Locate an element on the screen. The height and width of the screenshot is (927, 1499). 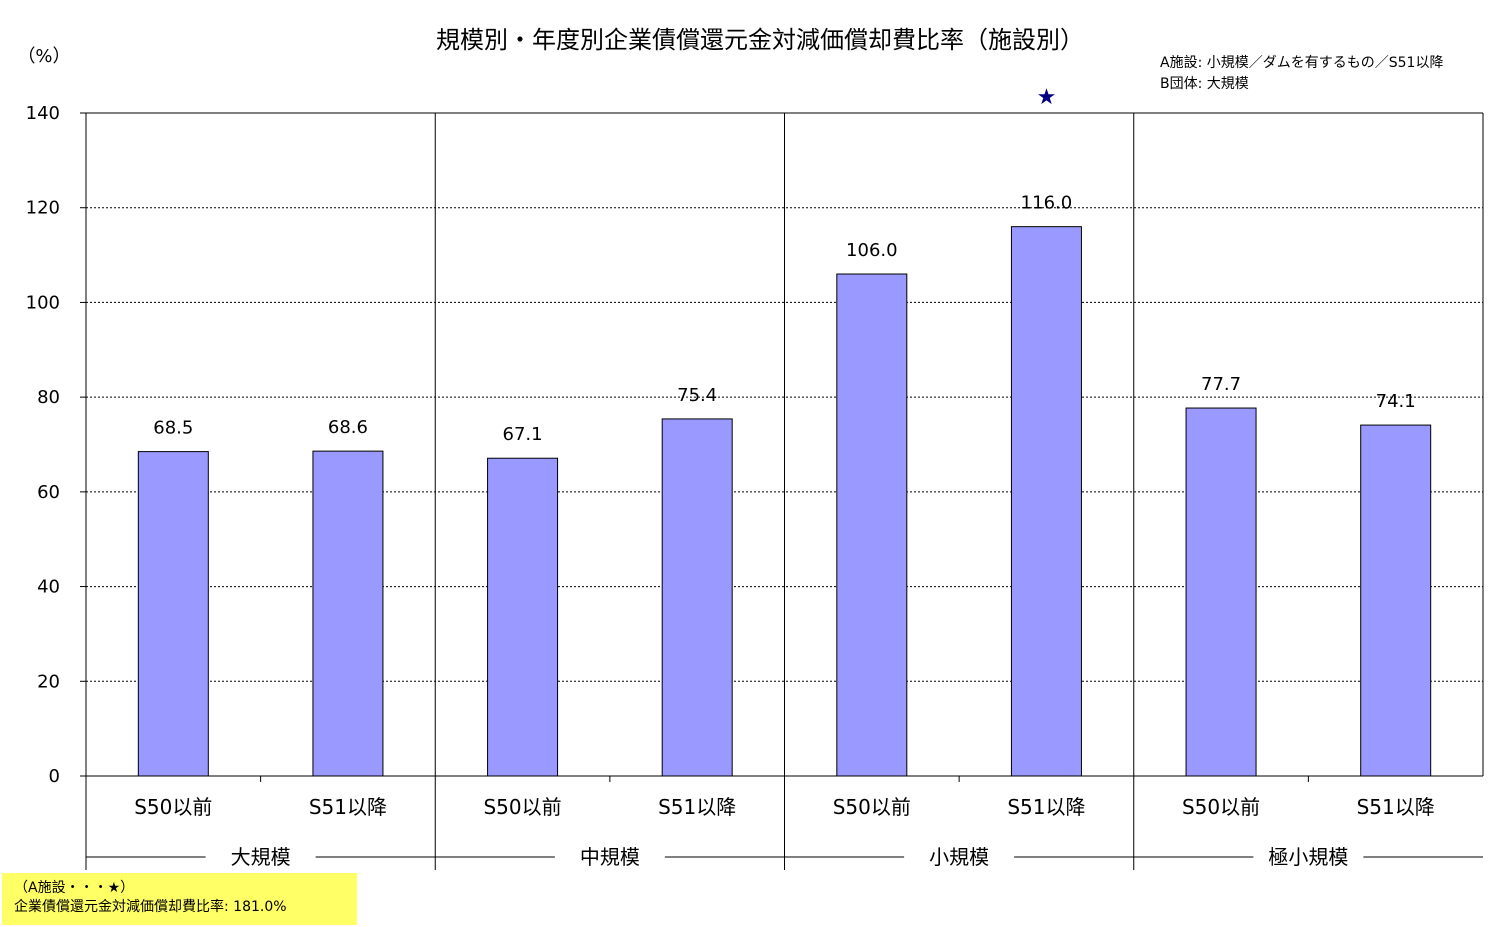
callout-box: （A施設・・・★） 企業債償還元金対減価償却費比率: 181.0% is located at coordinates (179, 899).